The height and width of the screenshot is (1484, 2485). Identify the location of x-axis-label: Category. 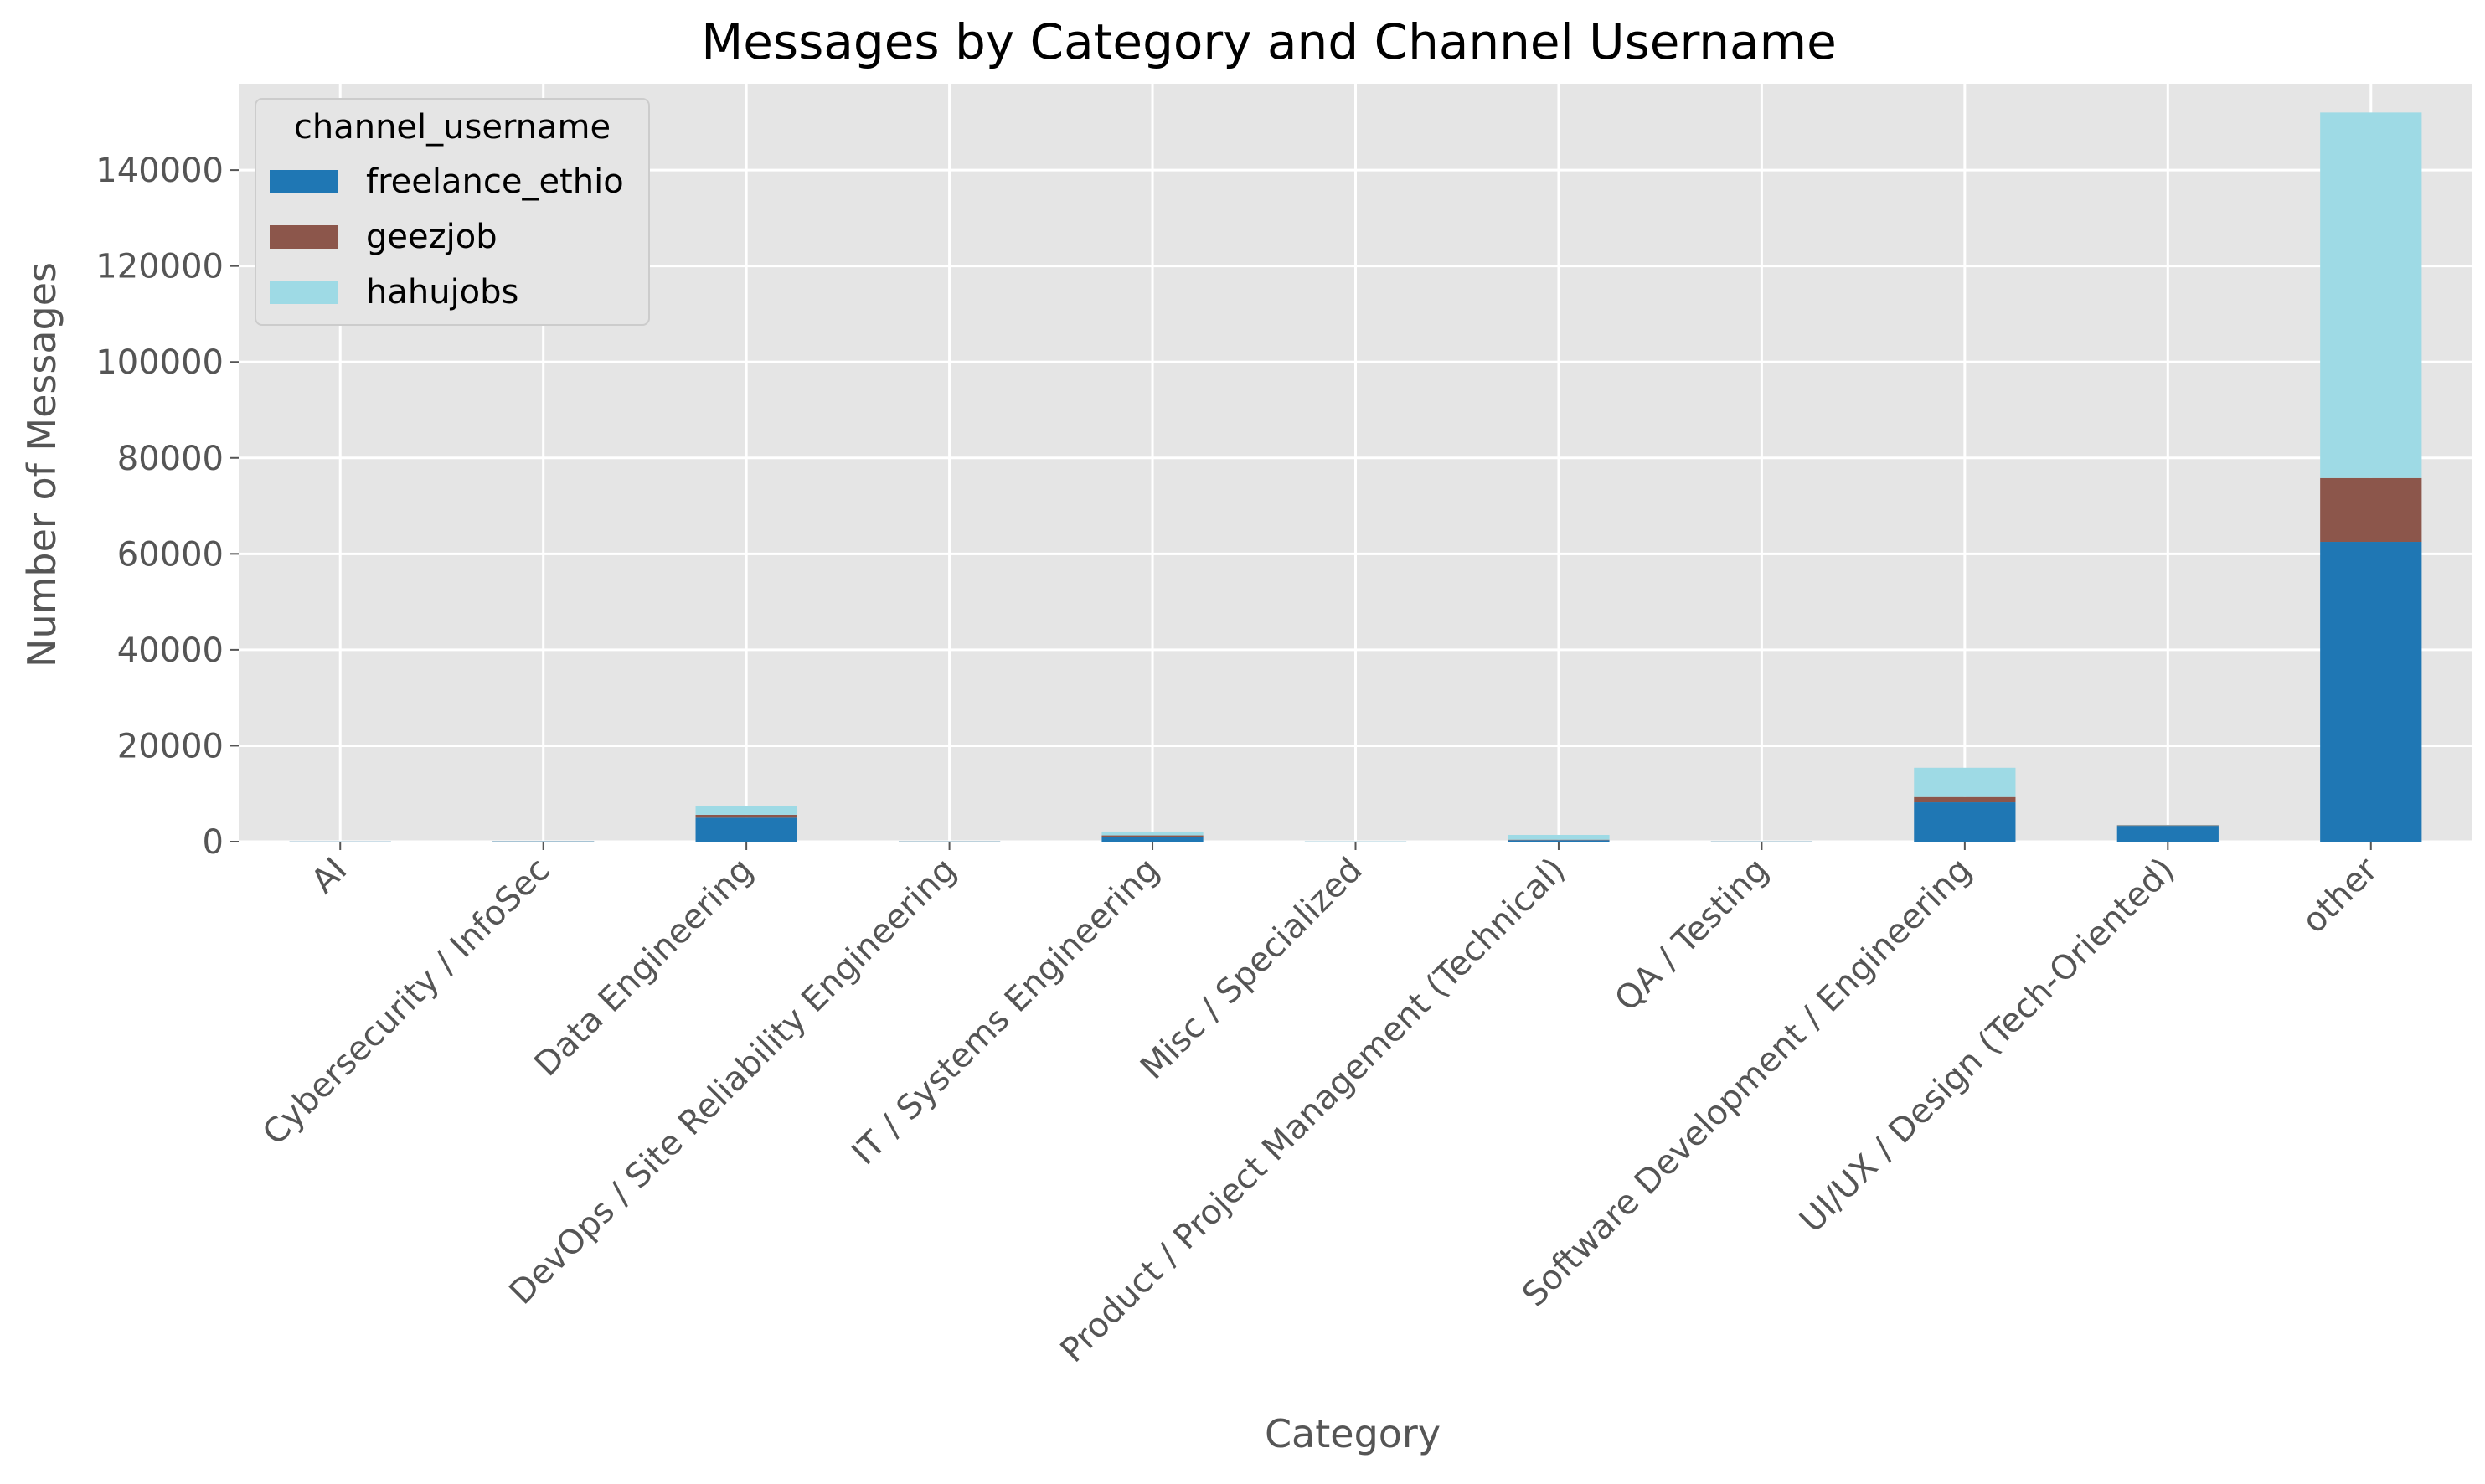
(1353, 1433).